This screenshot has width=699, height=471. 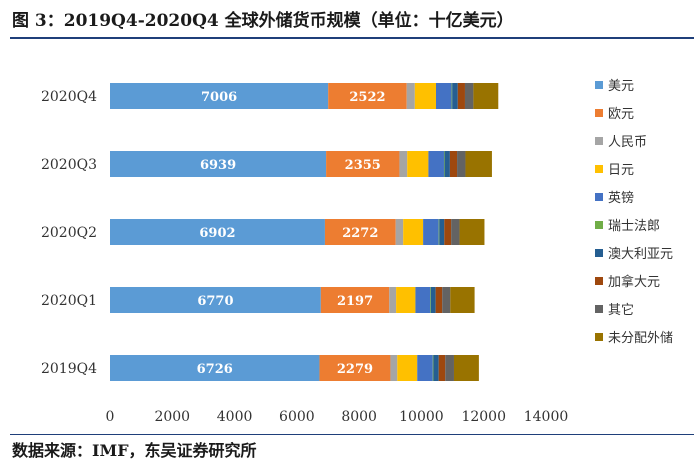 What do you see at coordinates (172, 417) in the screenshot?
I see `x-tick-label: 2000` at bounding box center [172, 417].